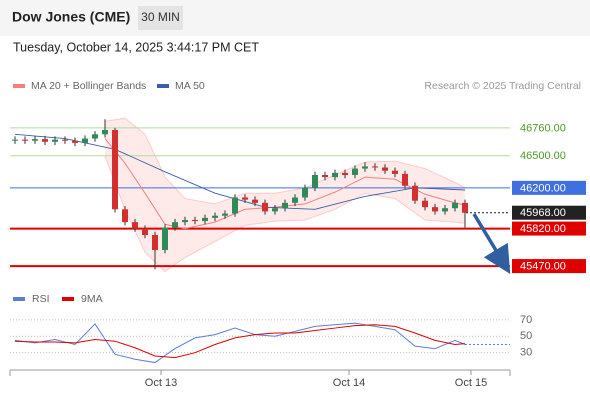 The width and height of the screenshot is (590, 400). Describe the element at coordinates (349, 383) in the screenshot. I see `x-tick-label: Oct 14` at that location.